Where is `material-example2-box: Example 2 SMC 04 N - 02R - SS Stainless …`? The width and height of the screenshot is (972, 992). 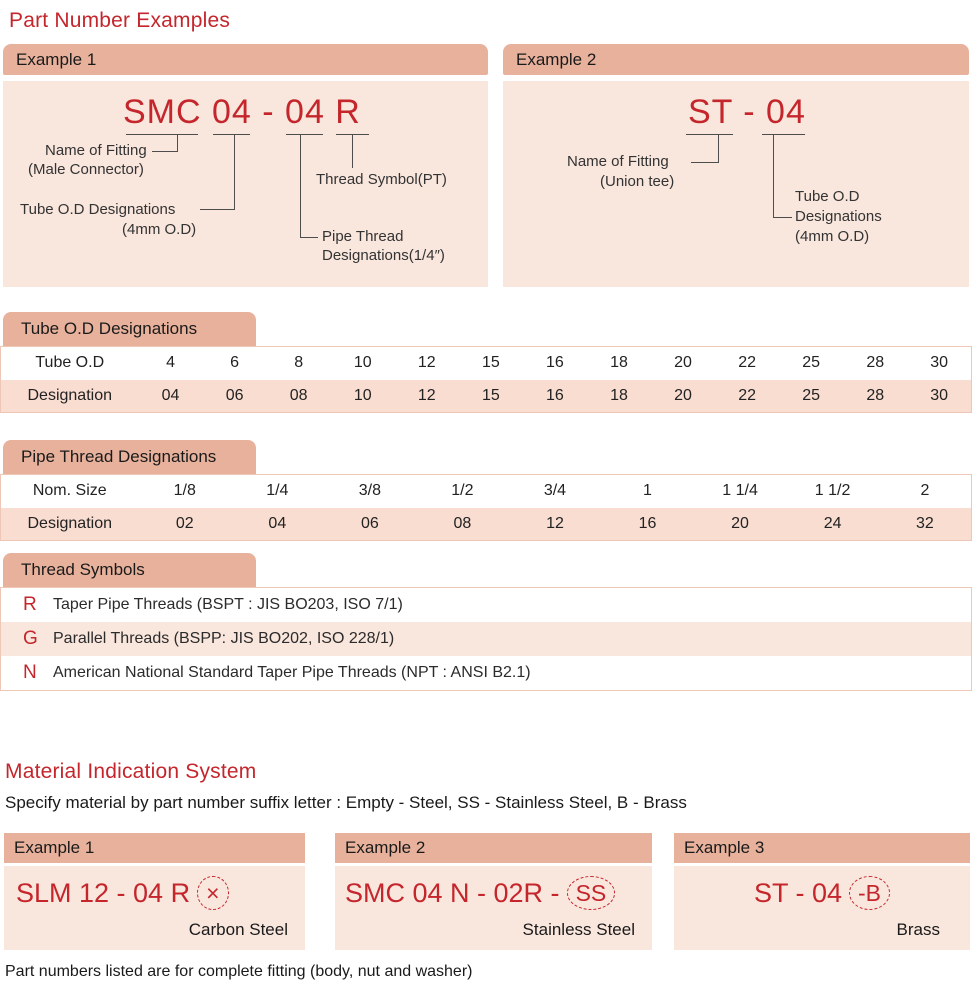 material-example2-box: Example 2 SMC 04 N - 02R - SS Stainless … is located at coordinates (493, 894).